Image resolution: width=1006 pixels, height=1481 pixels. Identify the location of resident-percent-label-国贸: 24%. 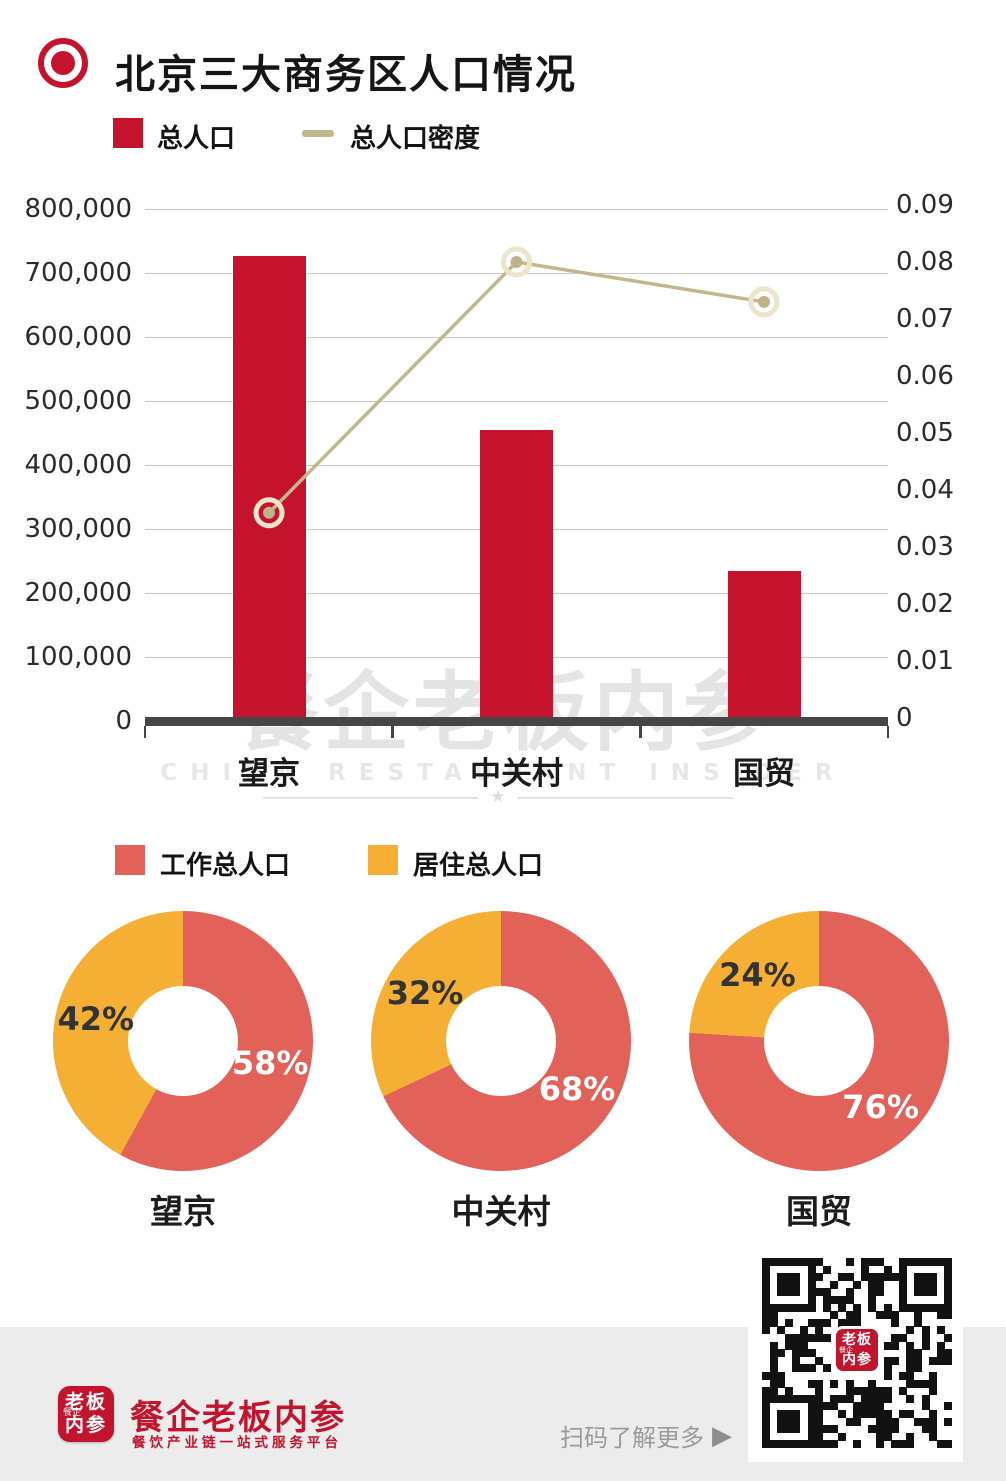
(757, 975).